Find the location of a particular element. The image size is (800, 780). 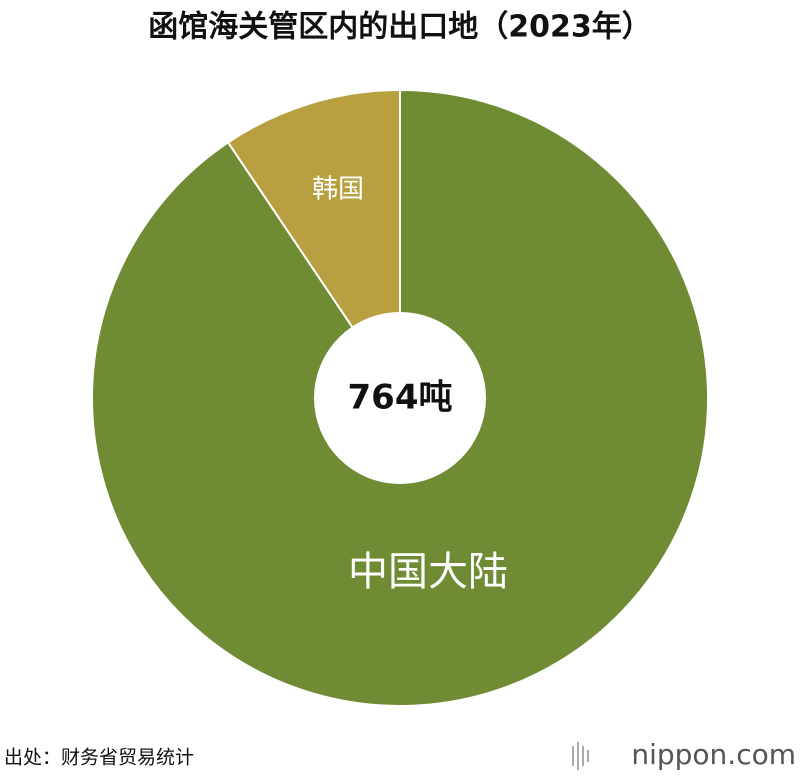

logo-icon is located at coordinates (580, 756).